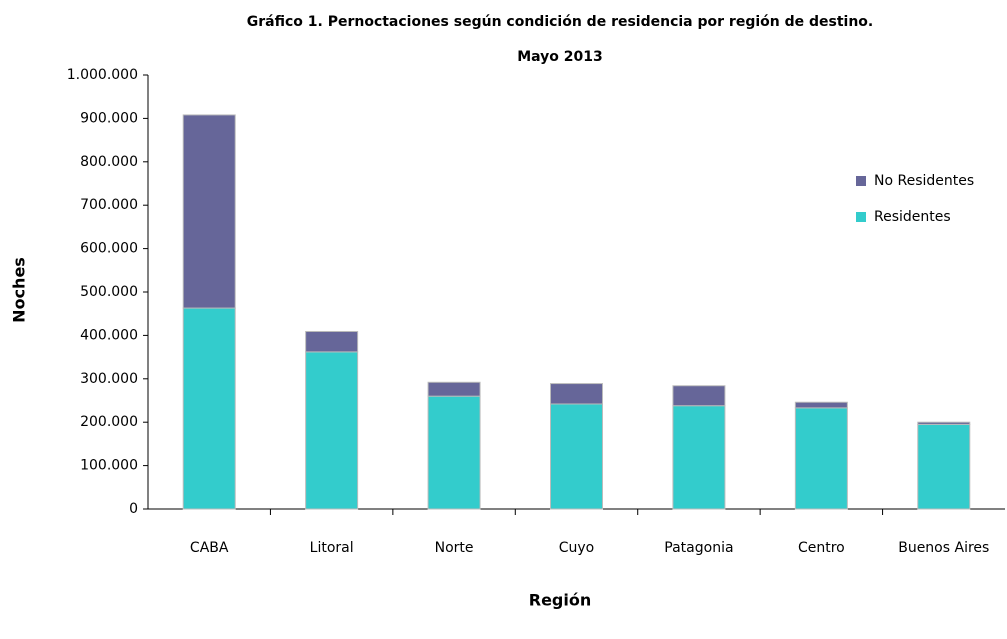 The image size is (1007, 639). Describe the element at coordinates (912, 217) in the screenshot. I see `legend-label: Residentes` at that location.